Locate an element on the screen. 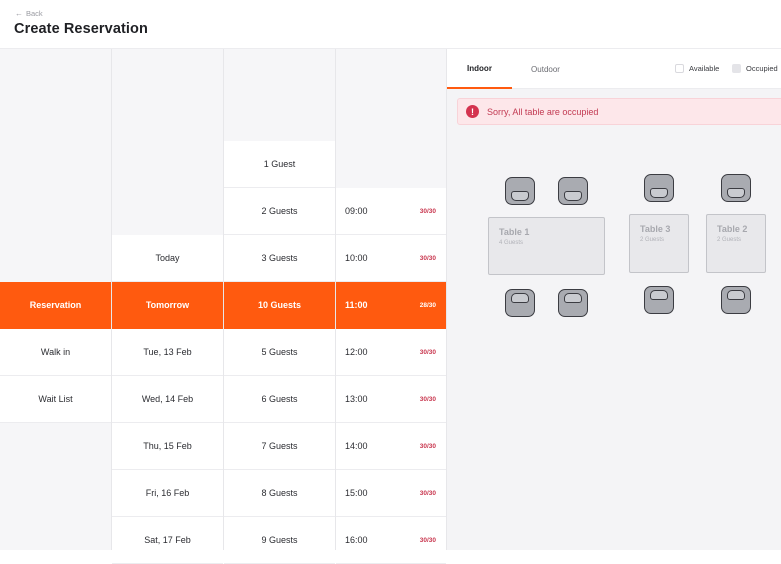 This screenshot has width=781, height=564. guest-option-selected: 10 Guests is located at coordinates (279, 305).